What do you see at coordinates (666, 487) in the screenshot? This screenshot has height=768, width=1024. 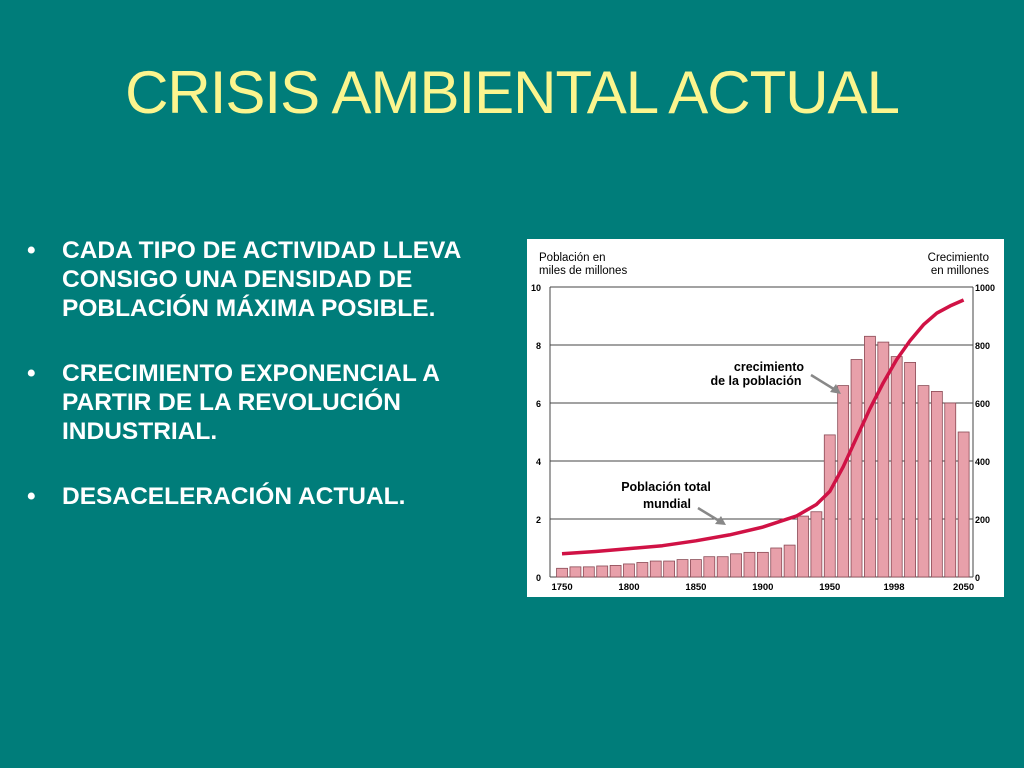 I see `annotation-total-label: Población total` at bounding box center [666, 487].